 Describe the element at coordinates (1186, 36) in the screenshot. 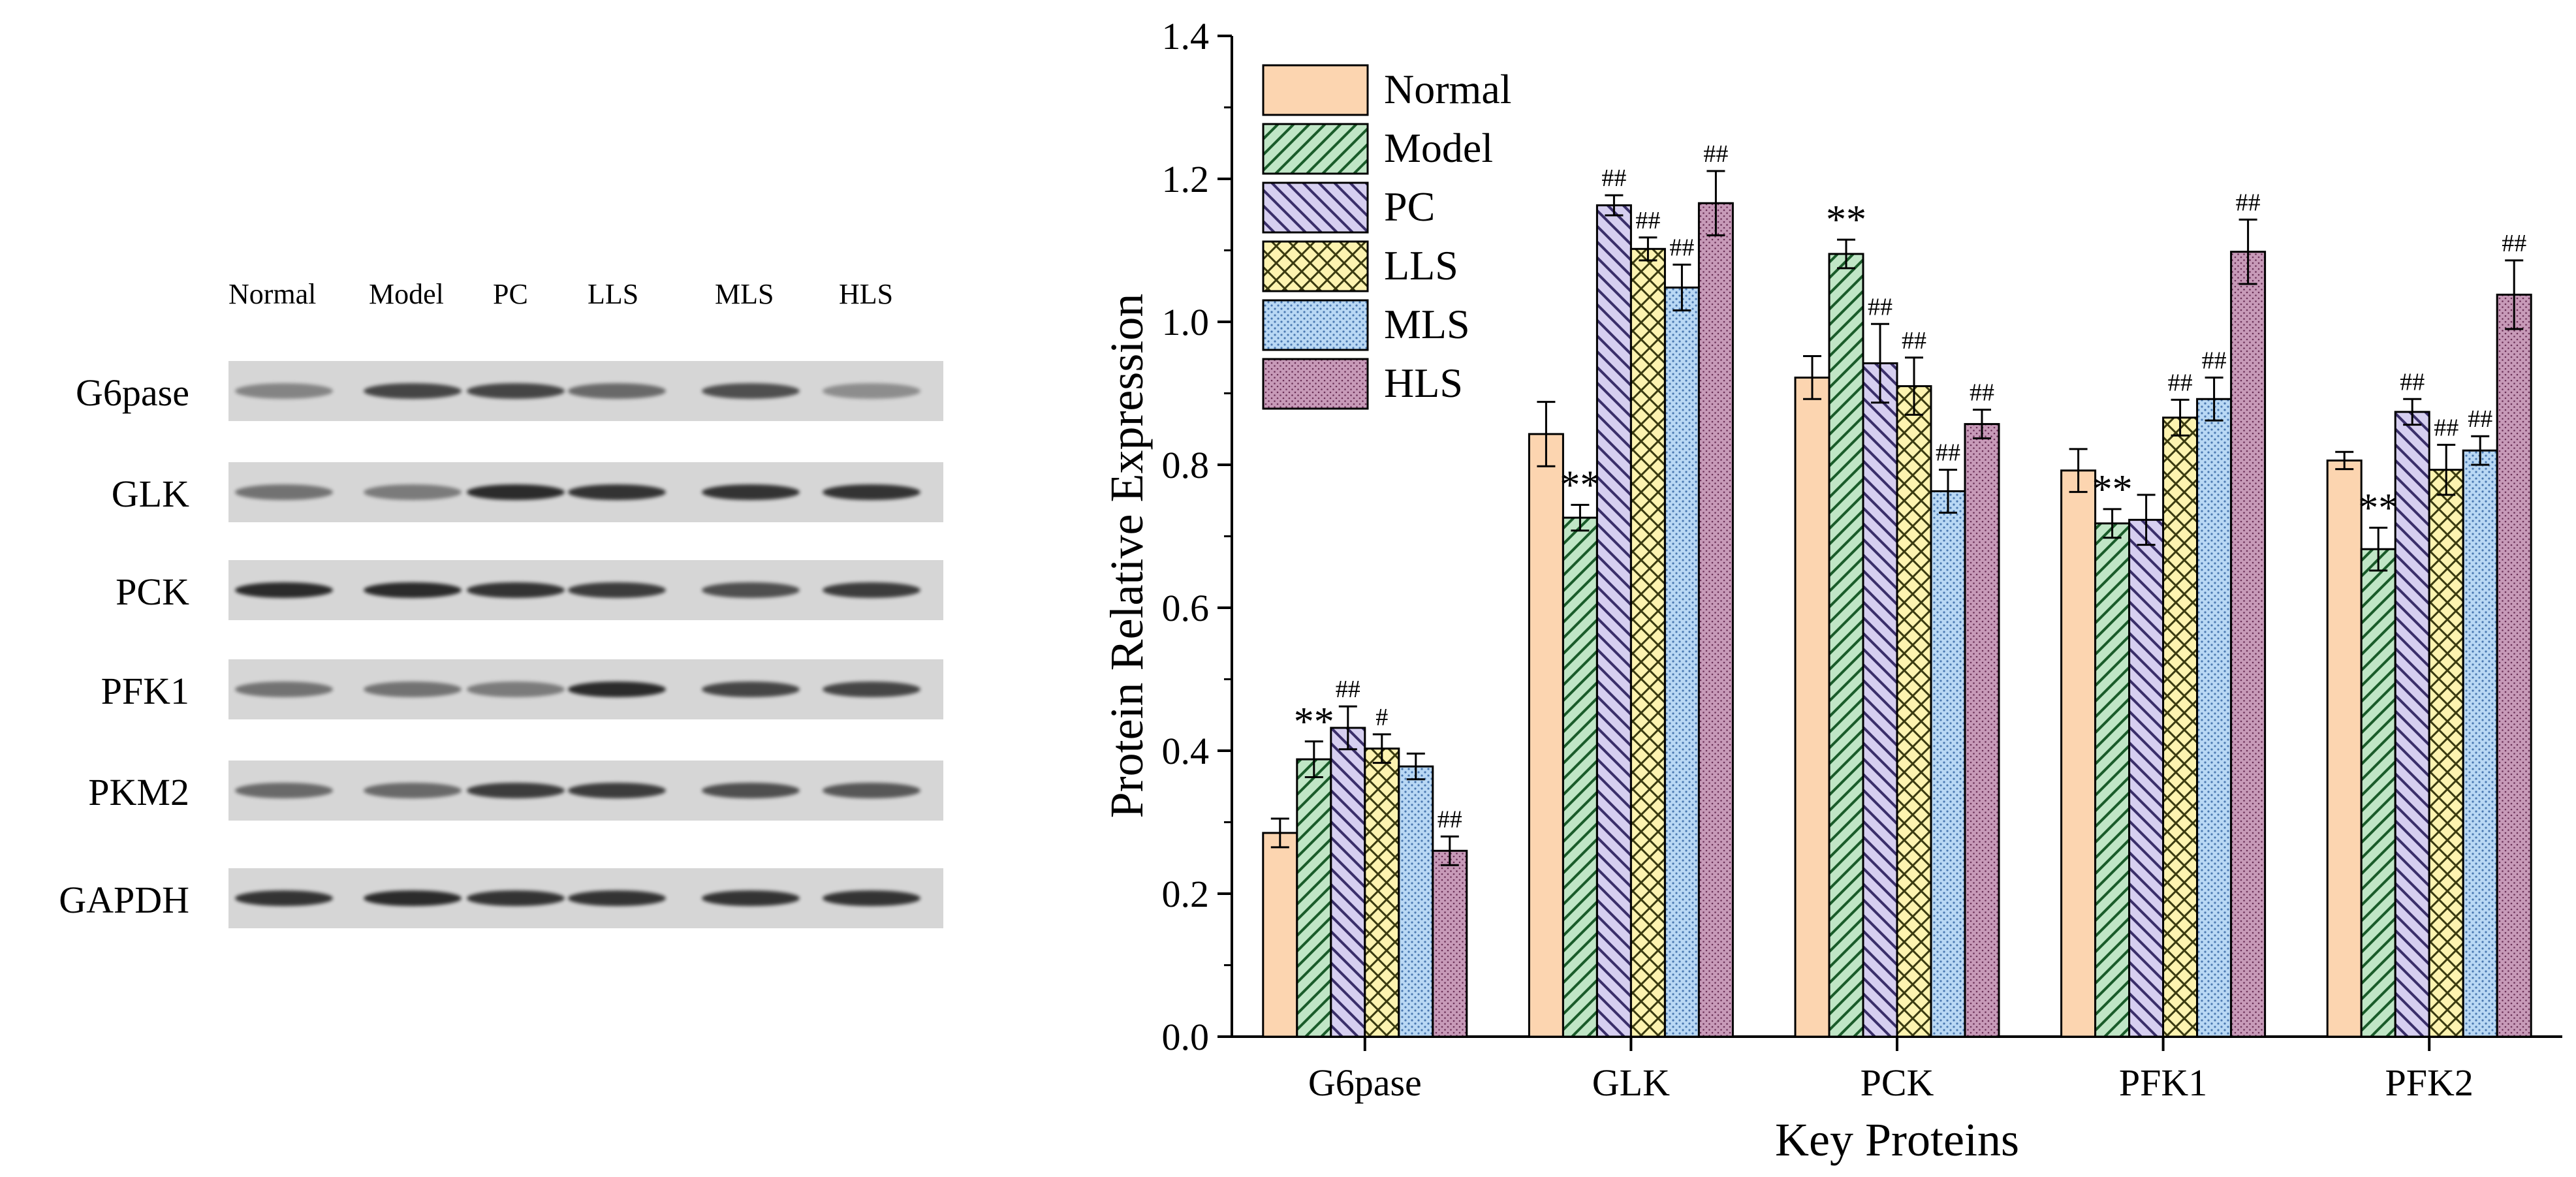

I see `y-tick-label: 1.4` at that location.